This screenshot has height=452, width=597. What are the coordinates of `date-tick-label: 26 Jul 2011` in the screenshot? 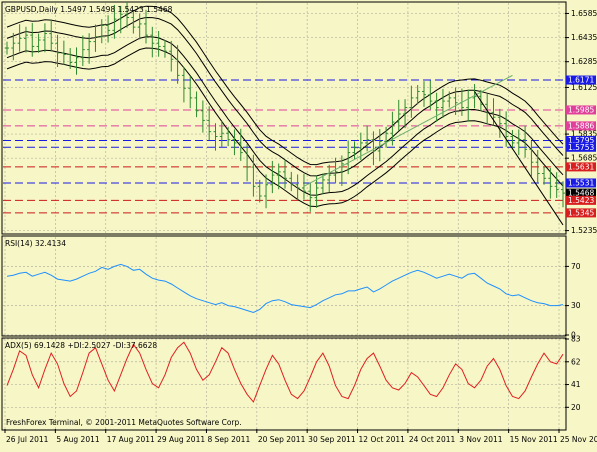 It's located at (27, 439).